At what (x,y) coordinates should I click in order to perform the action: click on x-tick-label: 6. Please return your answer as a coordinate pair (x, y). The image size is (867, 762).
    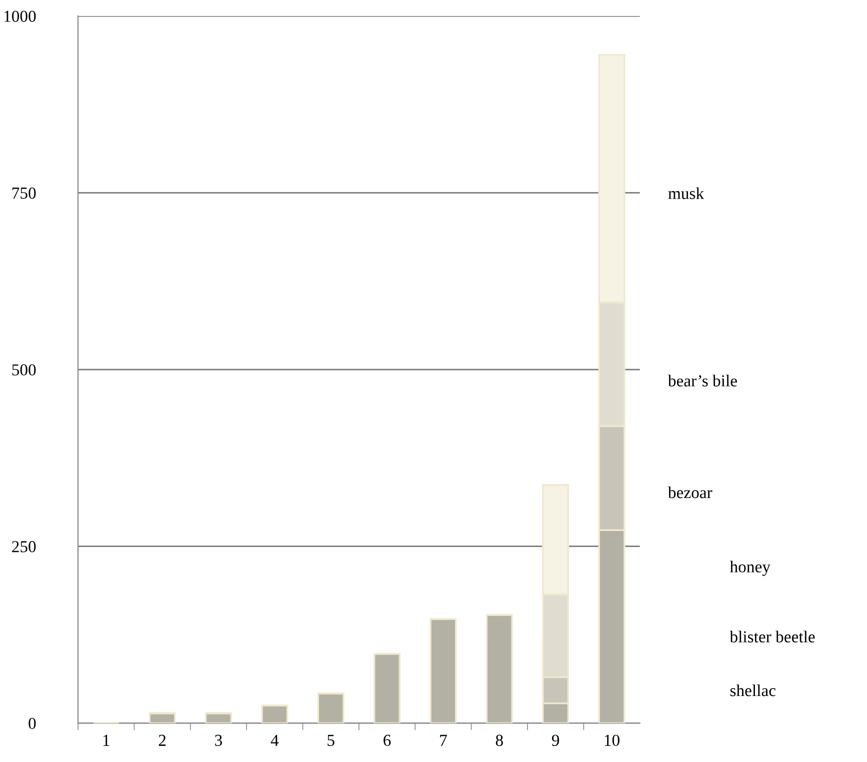
    Looking at the image, I should click on (387, 740).